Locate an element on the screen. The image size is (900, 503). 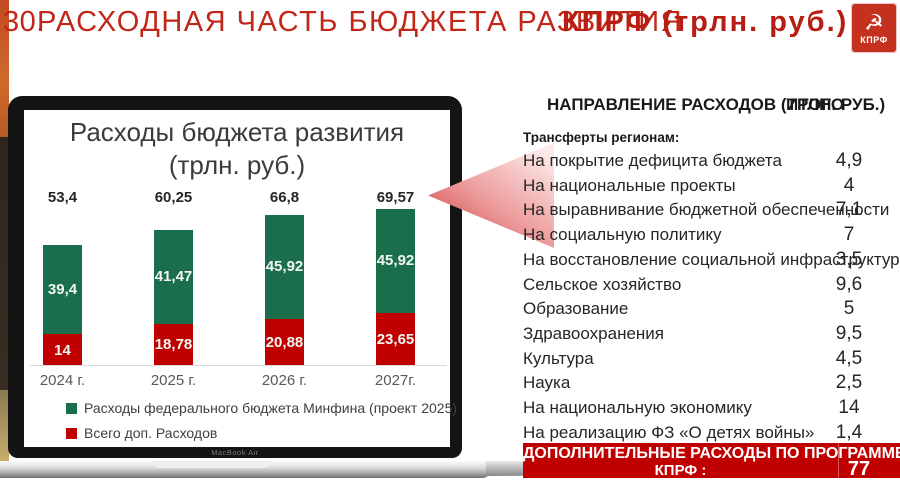
table-row: Образование 5 is located at coordinates (711, 310).